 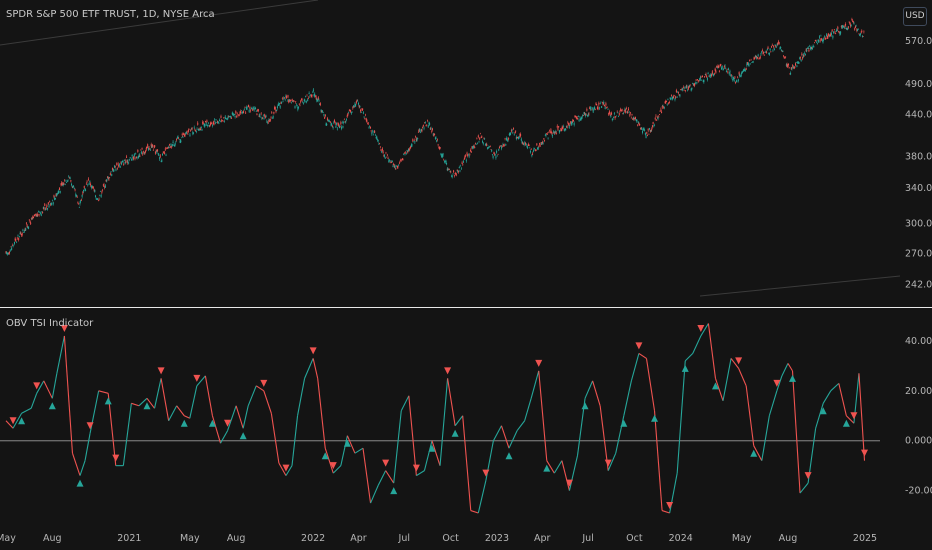 I want to click on indicator-axis-label: 0.000, so click(x=918, y=441).